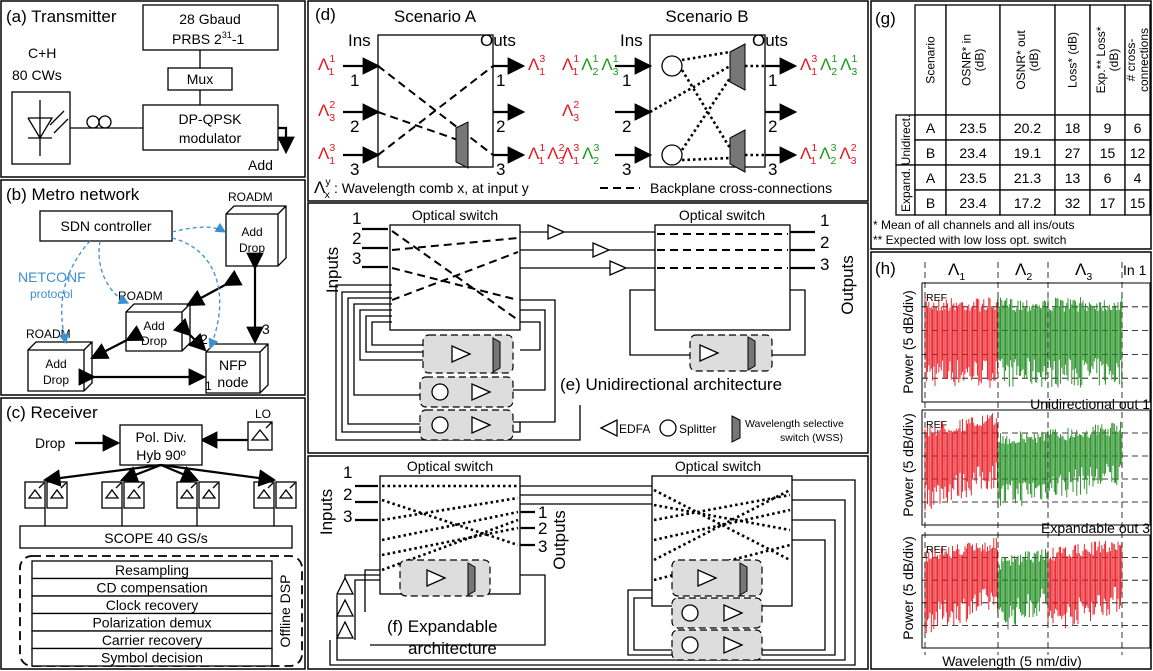  Describe the element at coordinates (102, 475) in the screenshot. I see `fiber` at that location.